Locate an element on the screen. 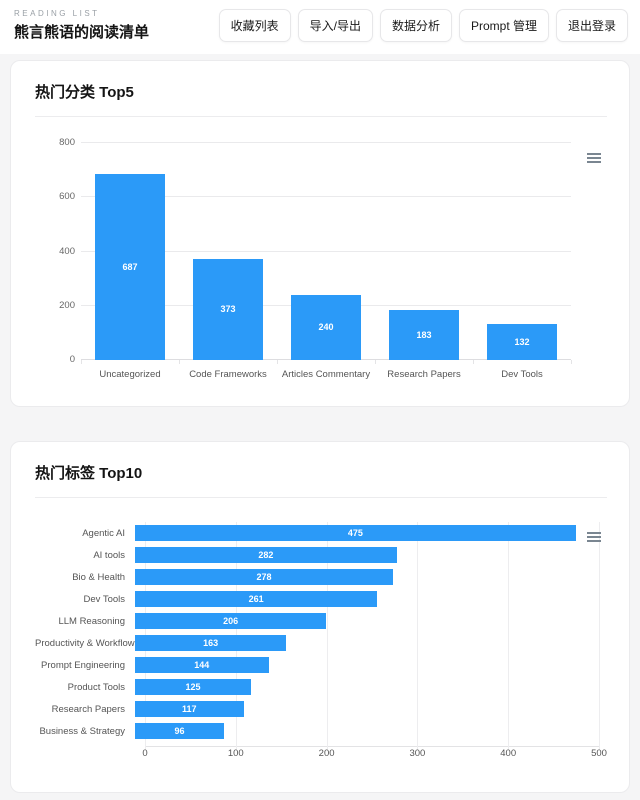 This screenshot has height=800, width=640. tag-row: LLM Reasoning 206 is located at coordinates (317, 621).